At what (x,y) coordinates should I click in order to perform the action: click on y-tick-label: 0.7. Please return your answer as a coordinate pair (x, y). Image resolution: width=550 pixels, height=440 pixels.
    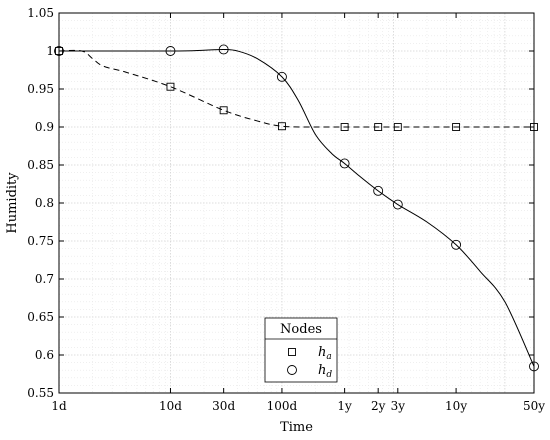
    Looking at the image, I should click on (44, 279).